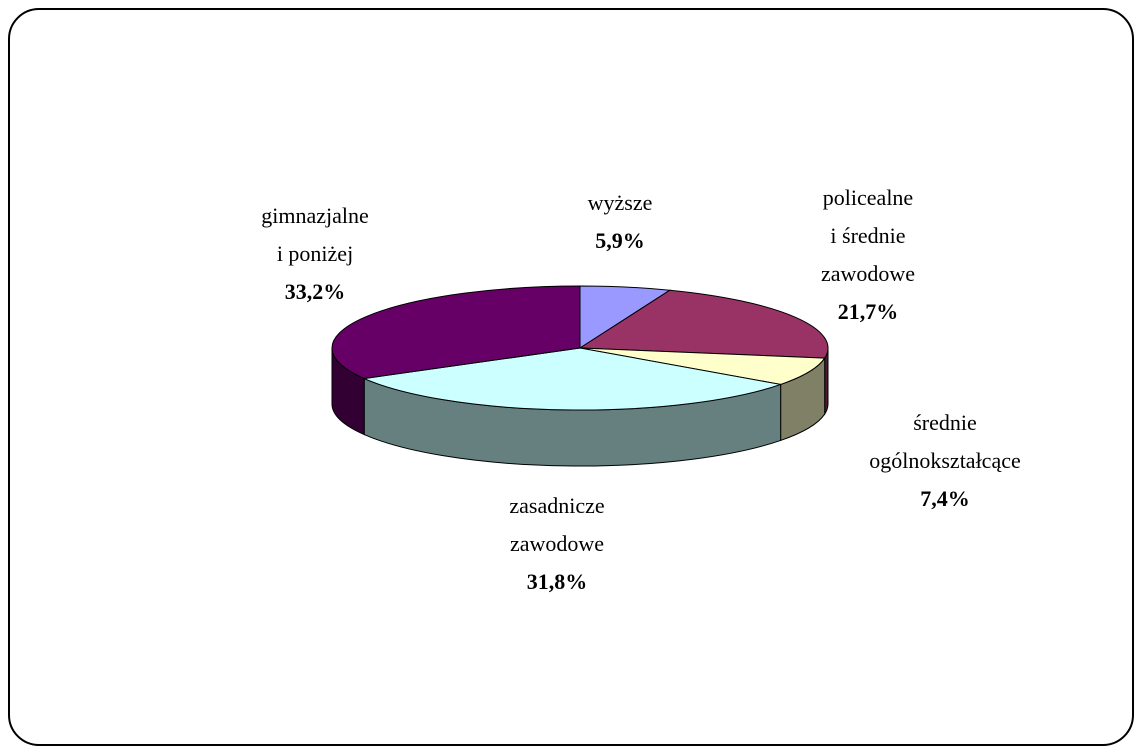  I want to click on slice-label: zasadnicze, so click(556, 505).